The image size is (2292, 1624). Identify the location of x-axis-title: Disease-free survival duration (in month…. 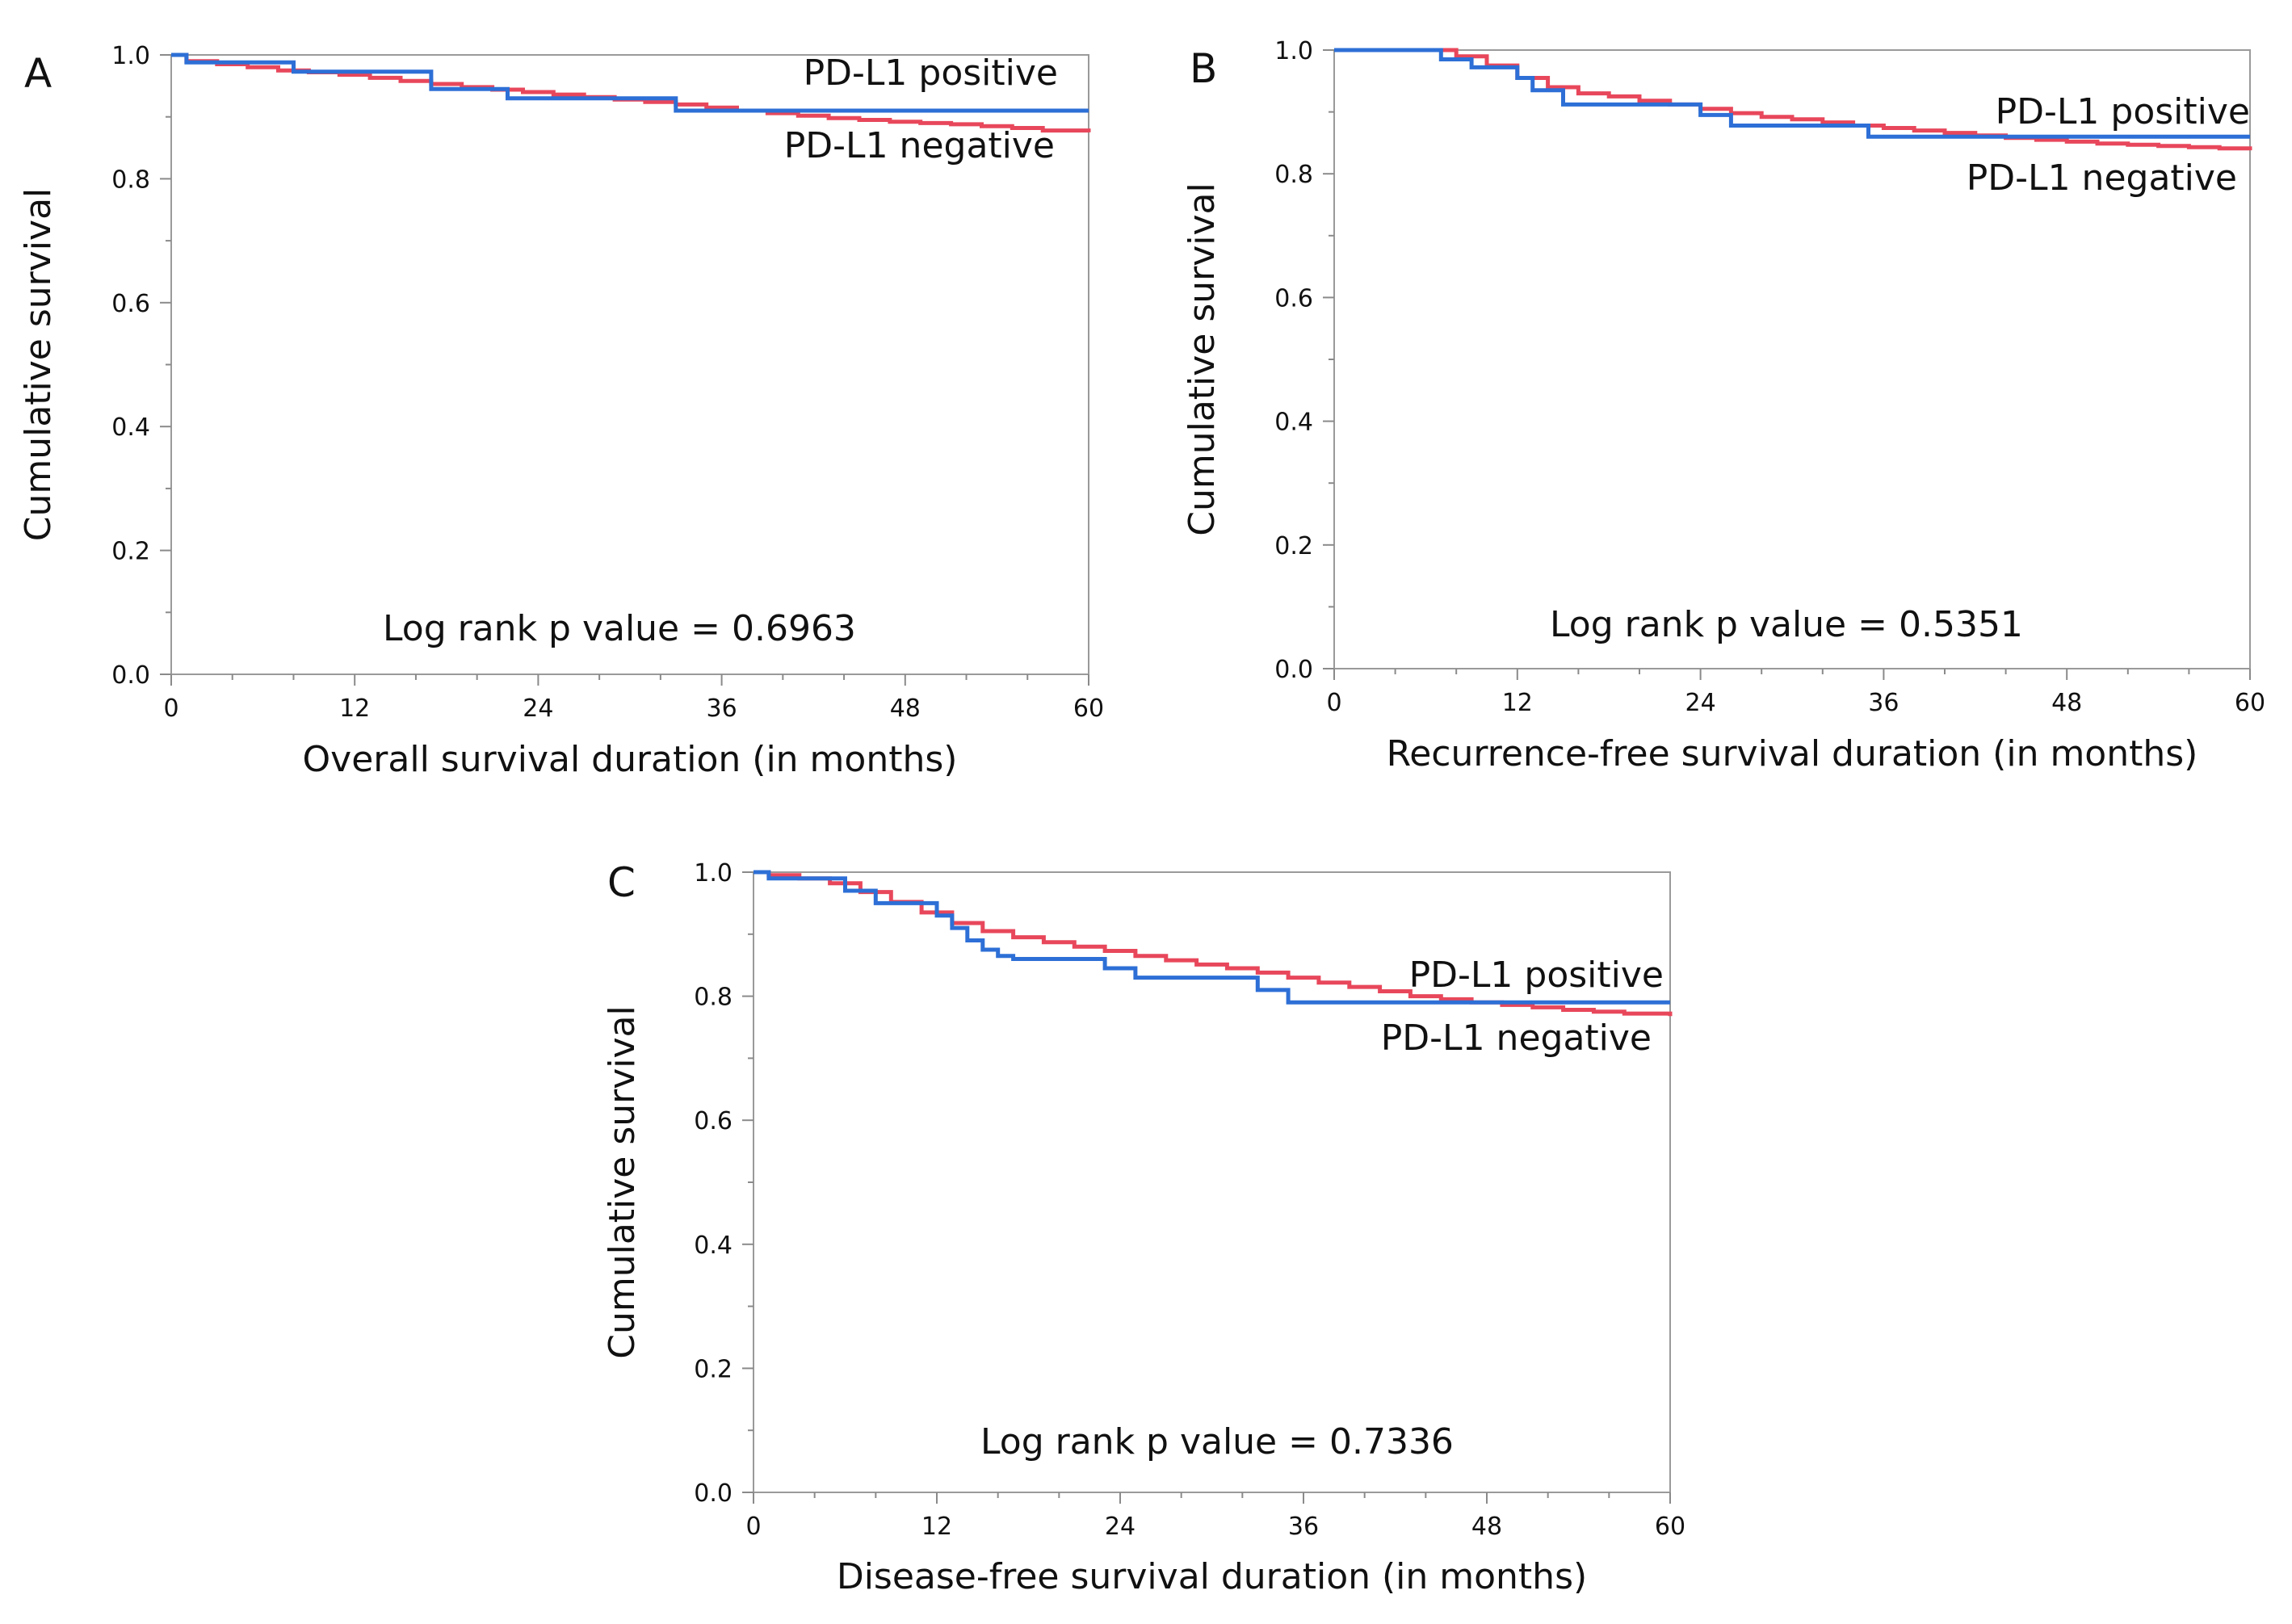
(1212, 1576).